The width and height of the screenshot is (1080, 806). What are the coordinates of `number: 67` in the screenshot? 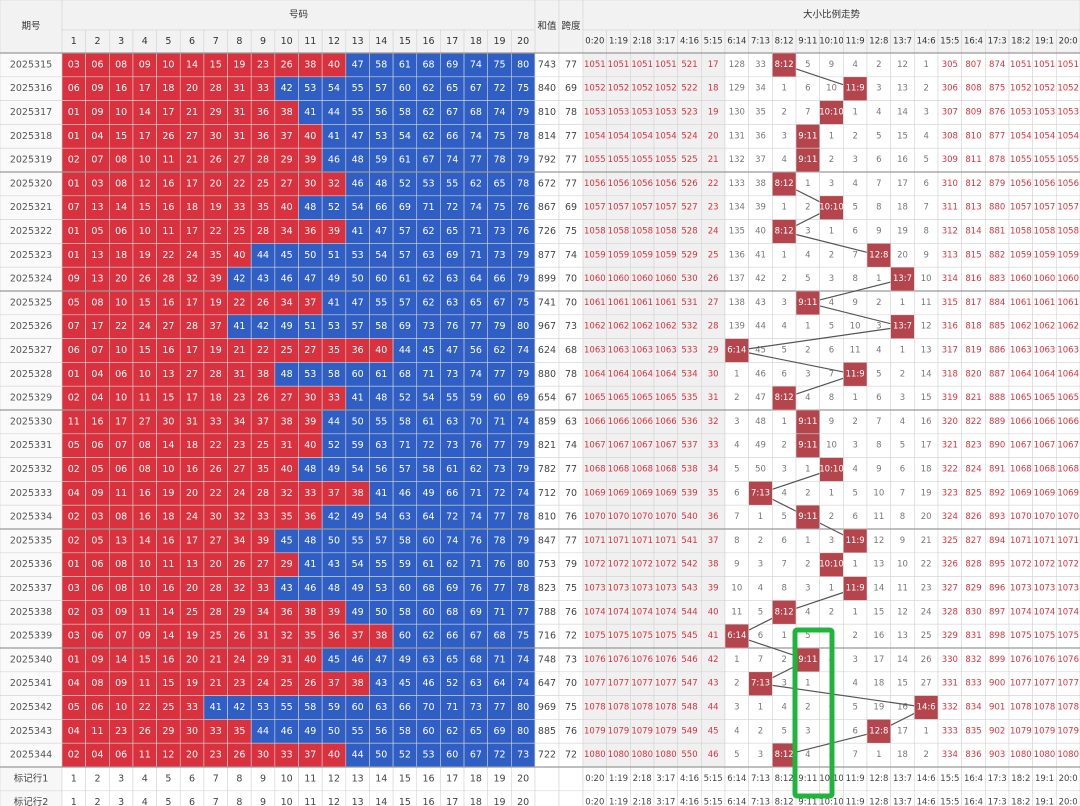 It's located at (429, 160).